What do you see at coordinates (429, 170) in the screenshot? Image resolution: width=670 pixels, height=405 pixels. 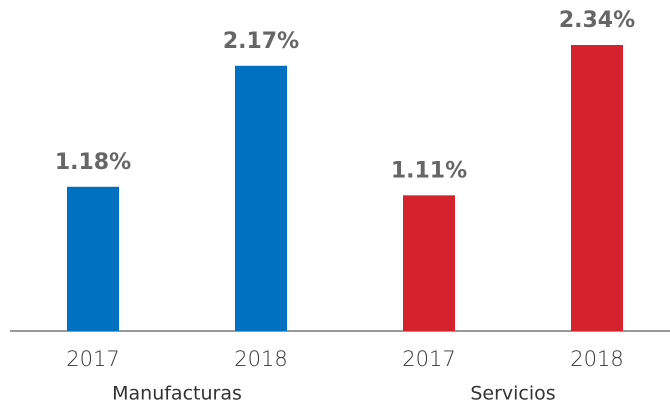 I see `value-label: 1.11%` at bounding box center [429, 170].